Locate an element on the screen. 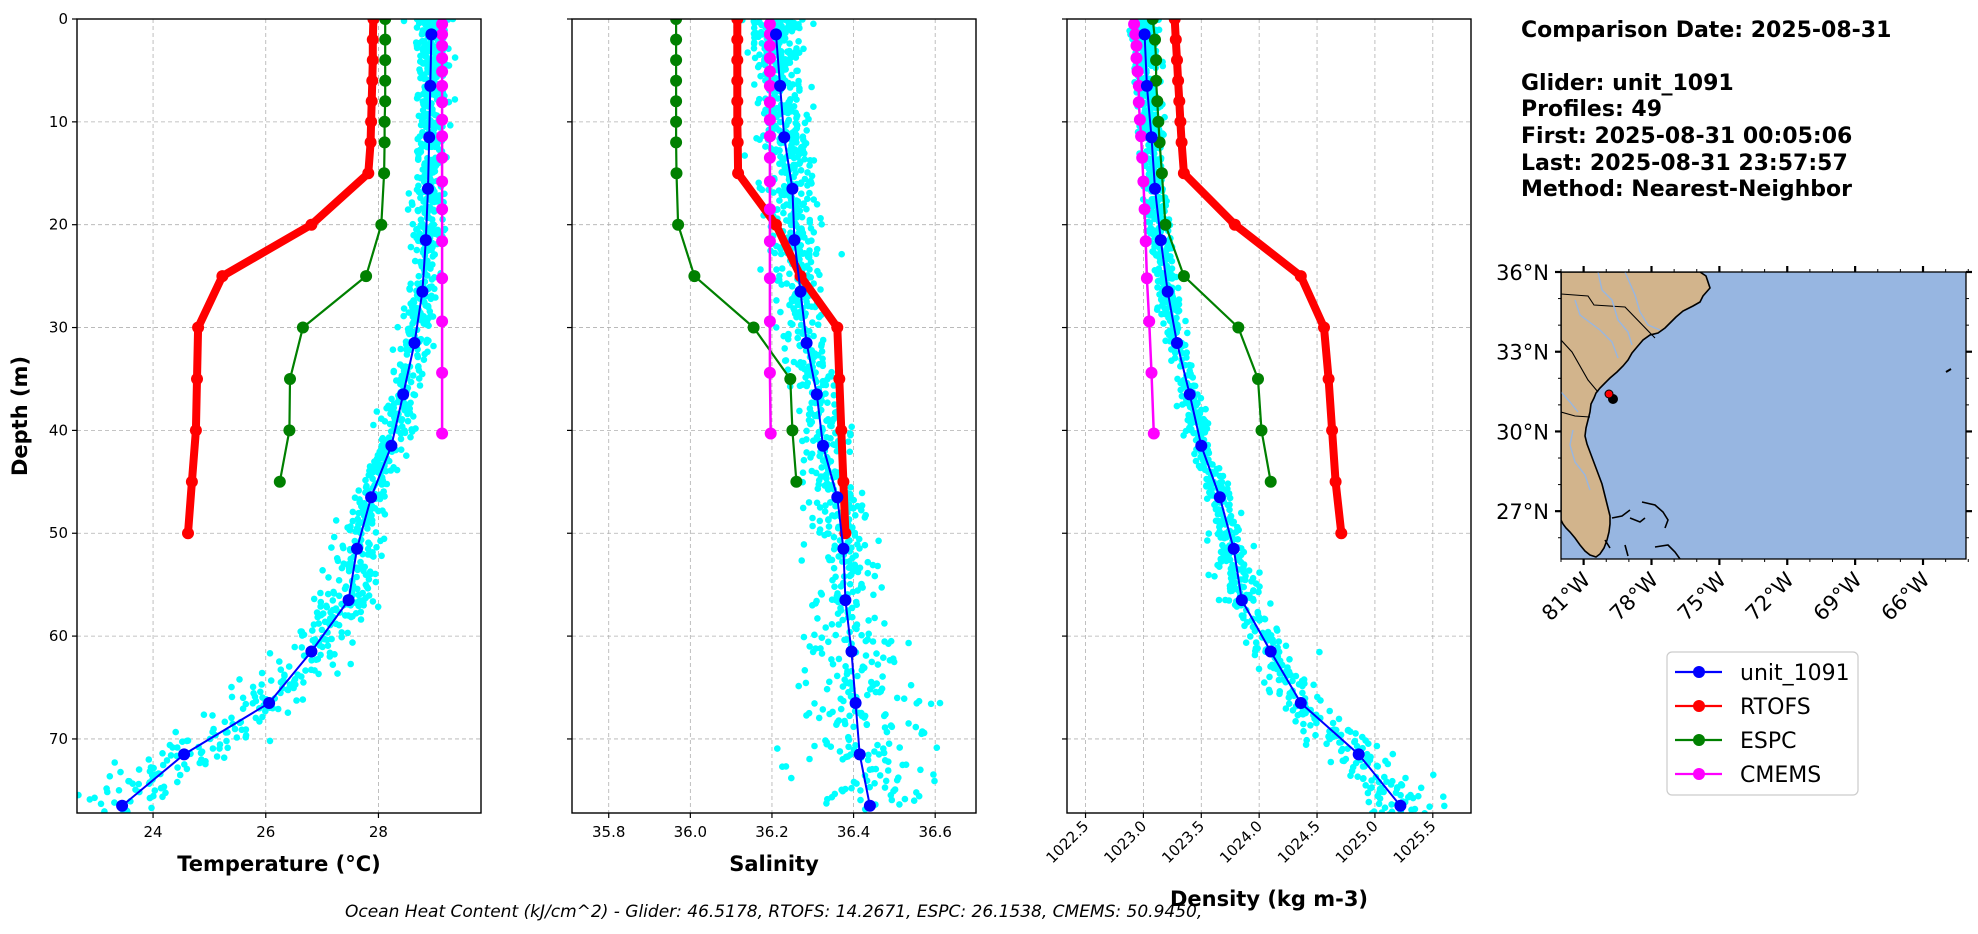  x-tick-label: 24 is located at coordinates (153, 832).